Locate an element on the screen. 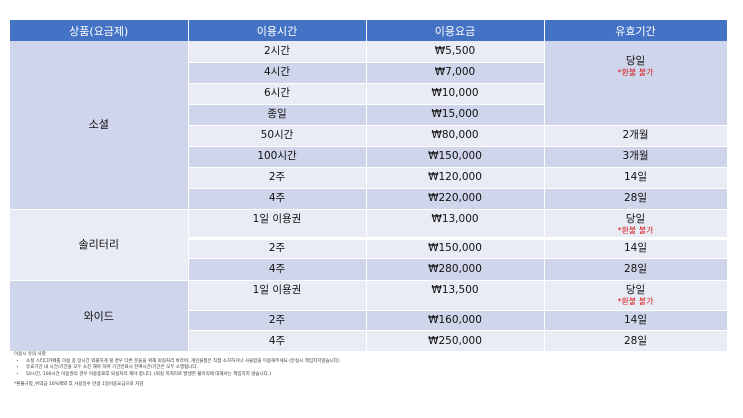 This screenshot has width=743, height=418. table-row: 4시간 ₩7,000 is located at coordinates (368, 73).